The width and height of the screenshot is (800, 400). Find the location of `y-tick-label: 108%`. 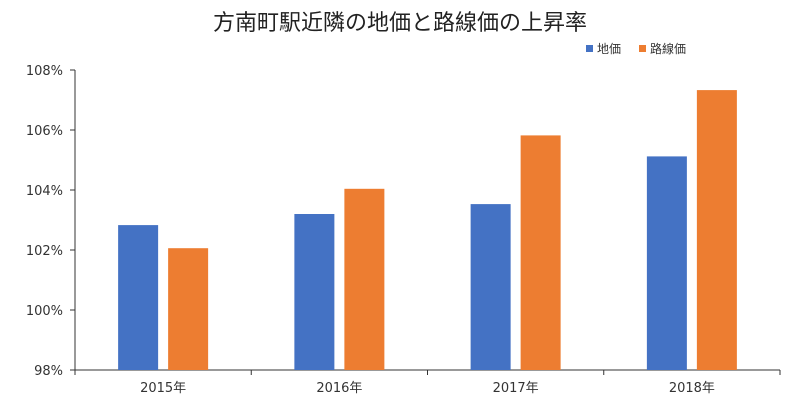

y-tick-label: 108% is located at coordinates (44, 71).